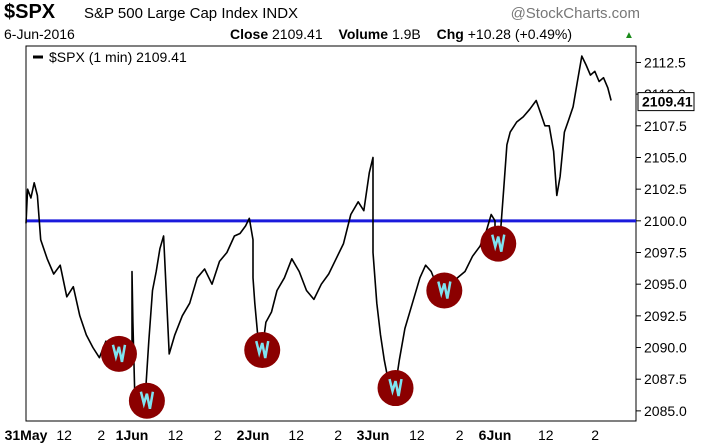 Image resolution: width=720 pixels, height=445 pixels. Describe the element at coordinates (665, 126) in the screenshot. I see `y-tick-label: 2107.5` at that location.